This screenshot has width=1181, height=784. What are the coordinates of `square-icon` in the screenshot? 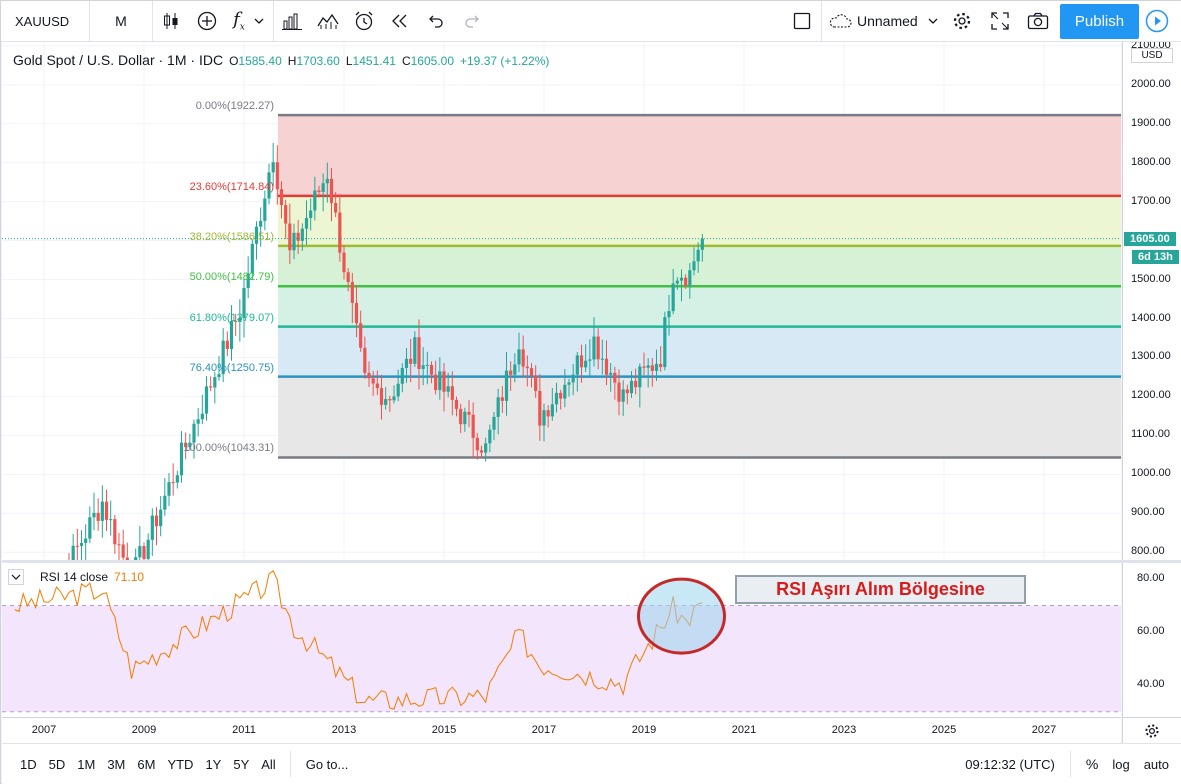 It's located at (802, 21).